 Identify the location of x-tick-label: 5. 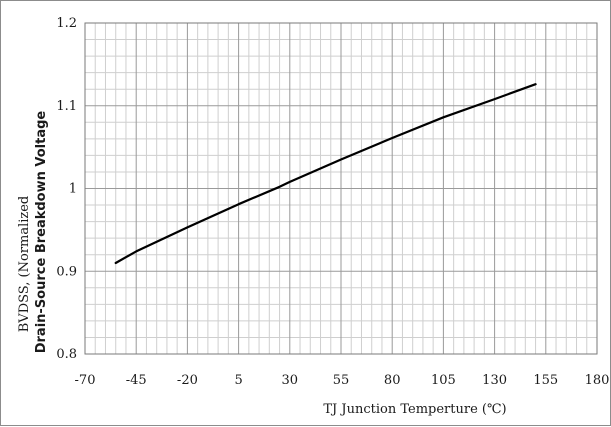
(238, 380).